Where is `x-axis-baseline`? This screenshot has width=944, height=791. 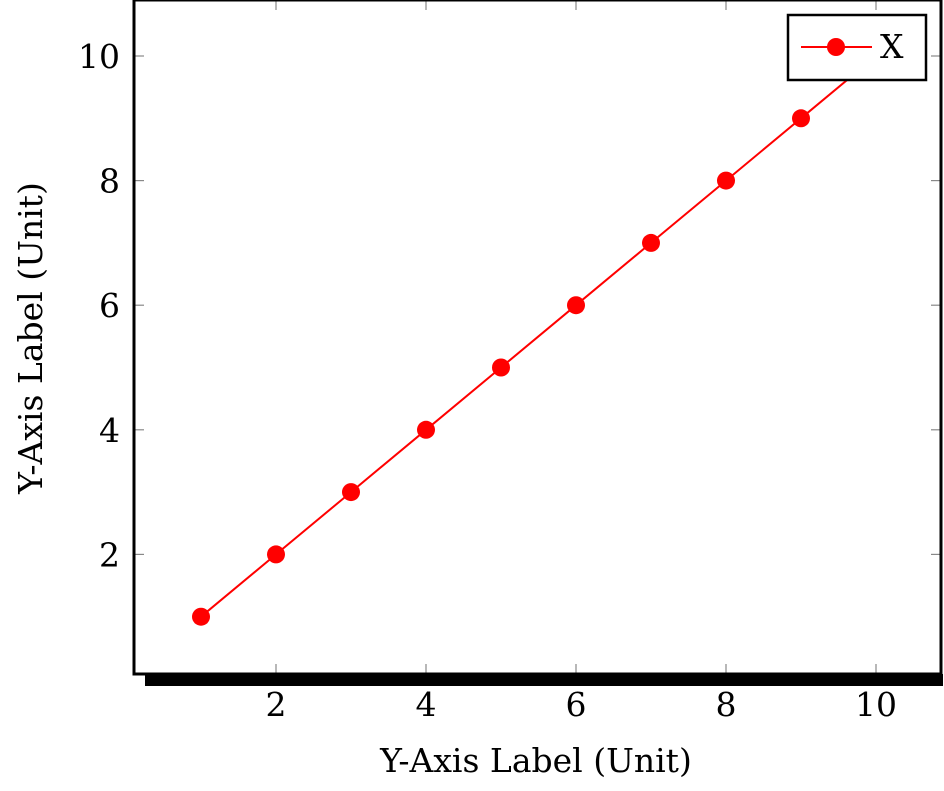 x-axis-baseline is located at coordinates (544, 680).